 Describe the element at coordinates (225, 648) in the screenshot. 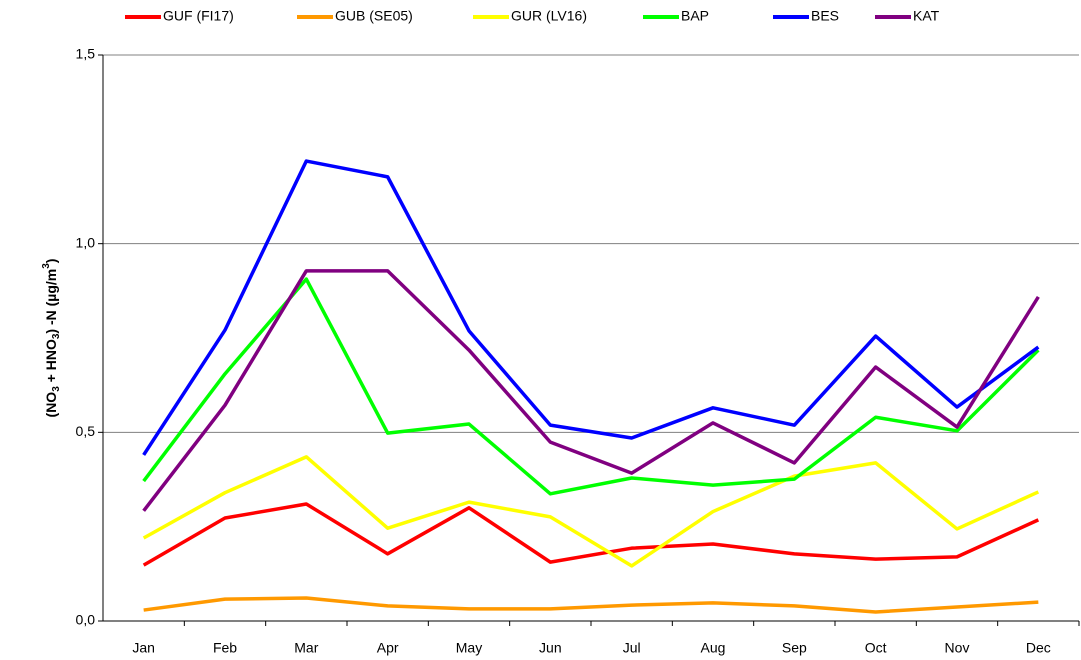

I see `x-tick-label: Feb` at that location.